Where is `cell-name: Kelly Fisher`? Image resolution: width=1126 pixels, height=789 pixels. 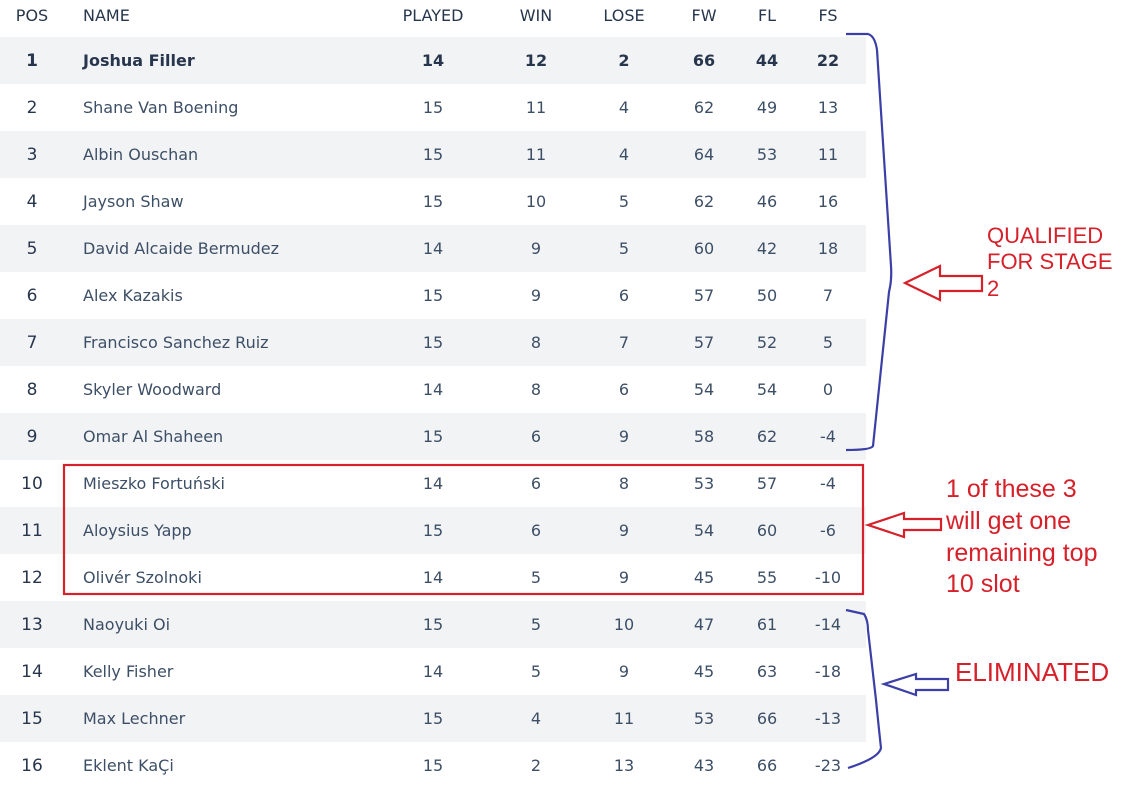 cell-name: Kelly Fisher is located at coordinates (128, 671).